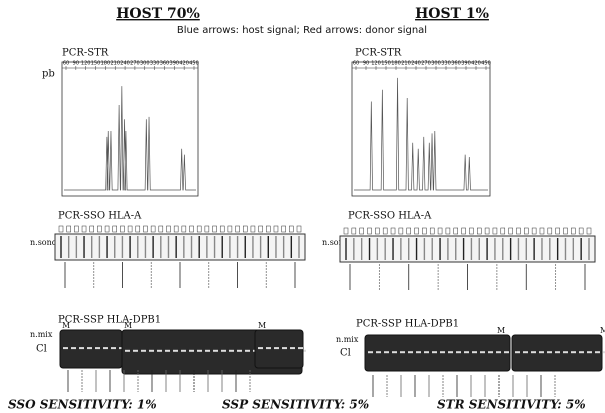 The width and height of the screenshot is (605, 413). What do you see at coordinates (356, 64) in the screenshot?
I see `axis-tick-label: 60` at bounding box center [356, 64].